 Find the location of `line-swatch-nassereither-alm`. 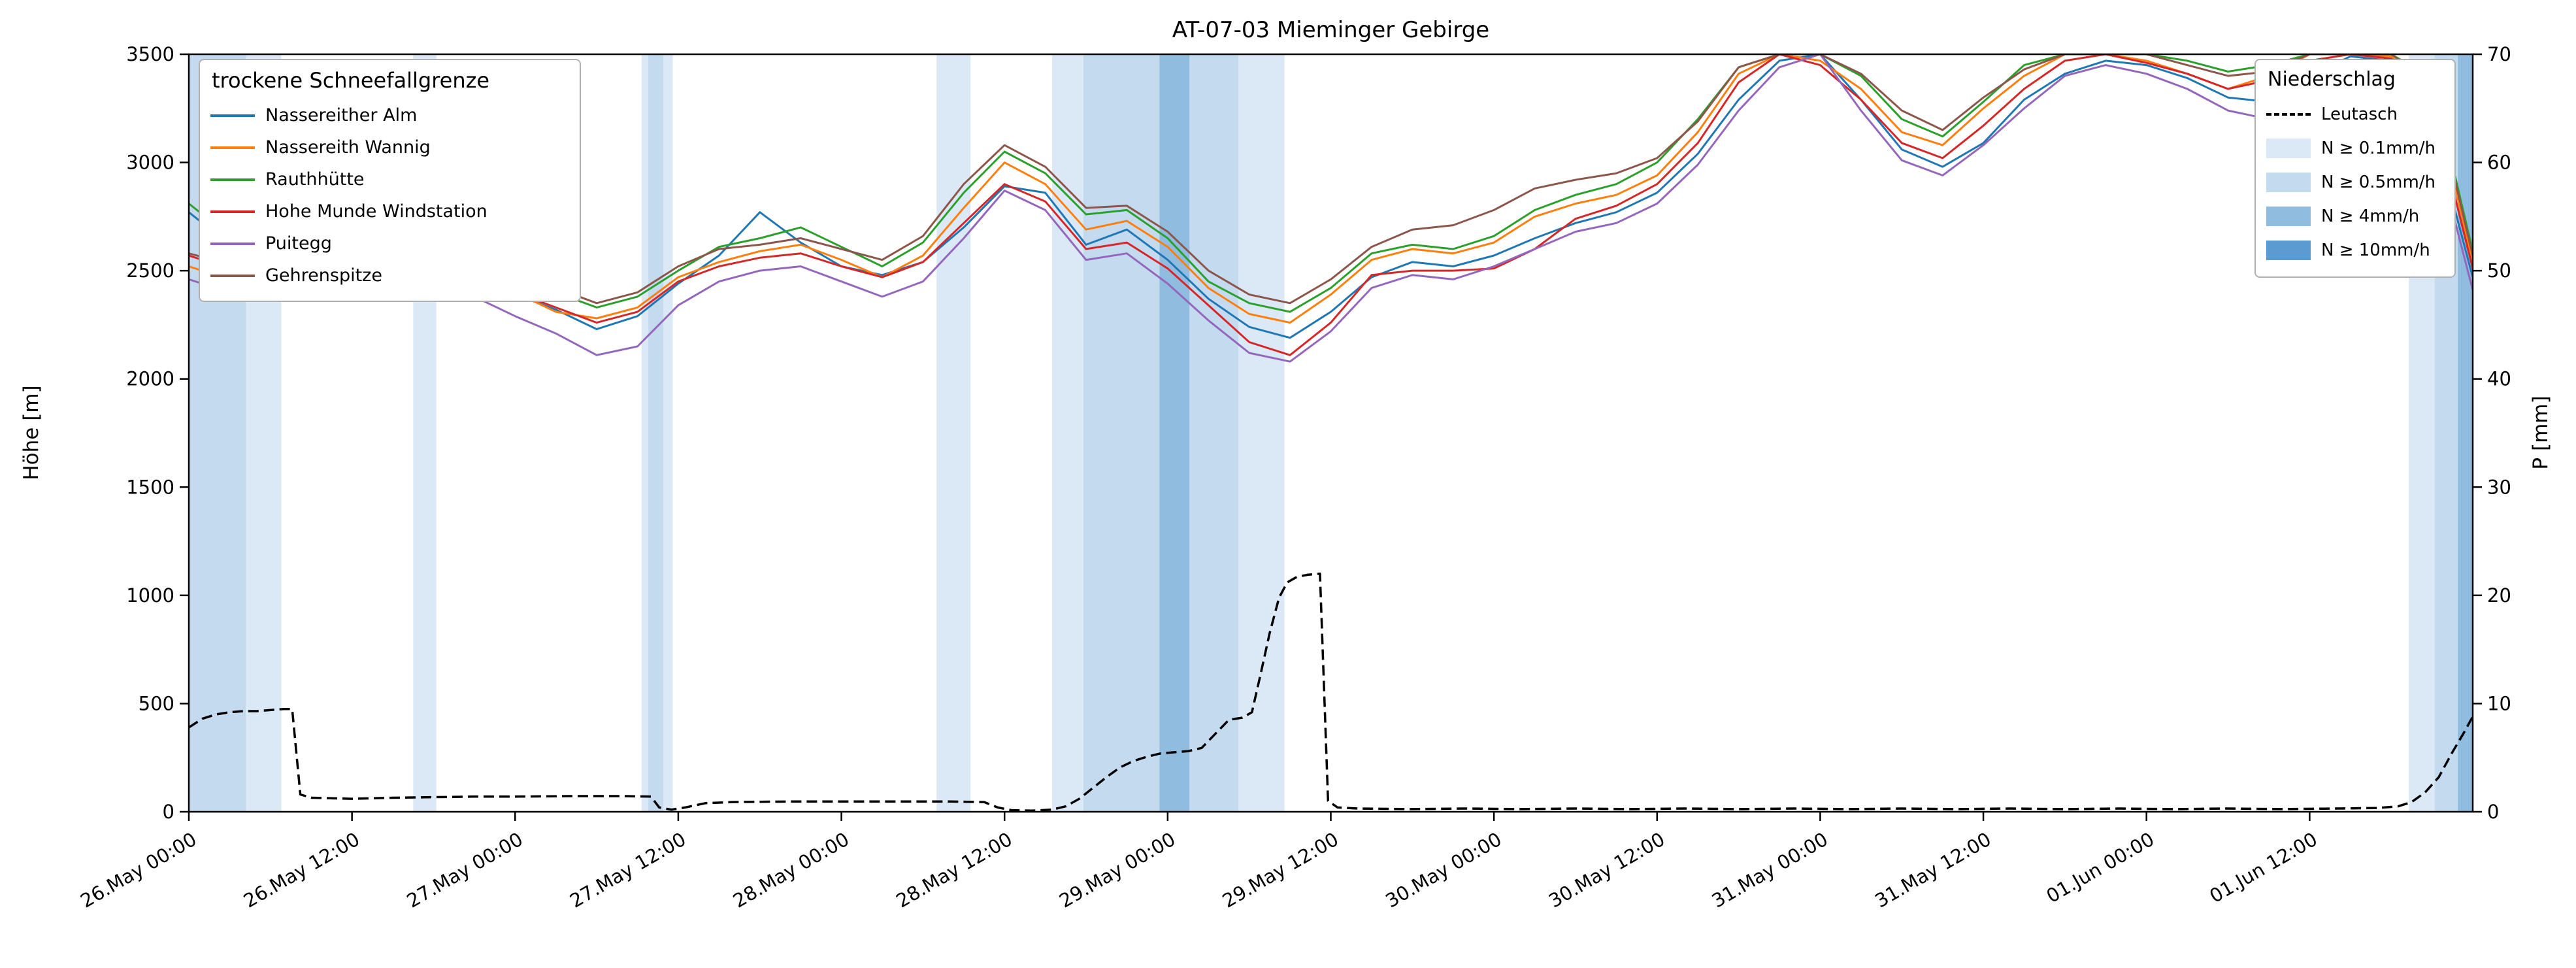

line-swatch-nassereither-alm is located at coordinates (232, 115).